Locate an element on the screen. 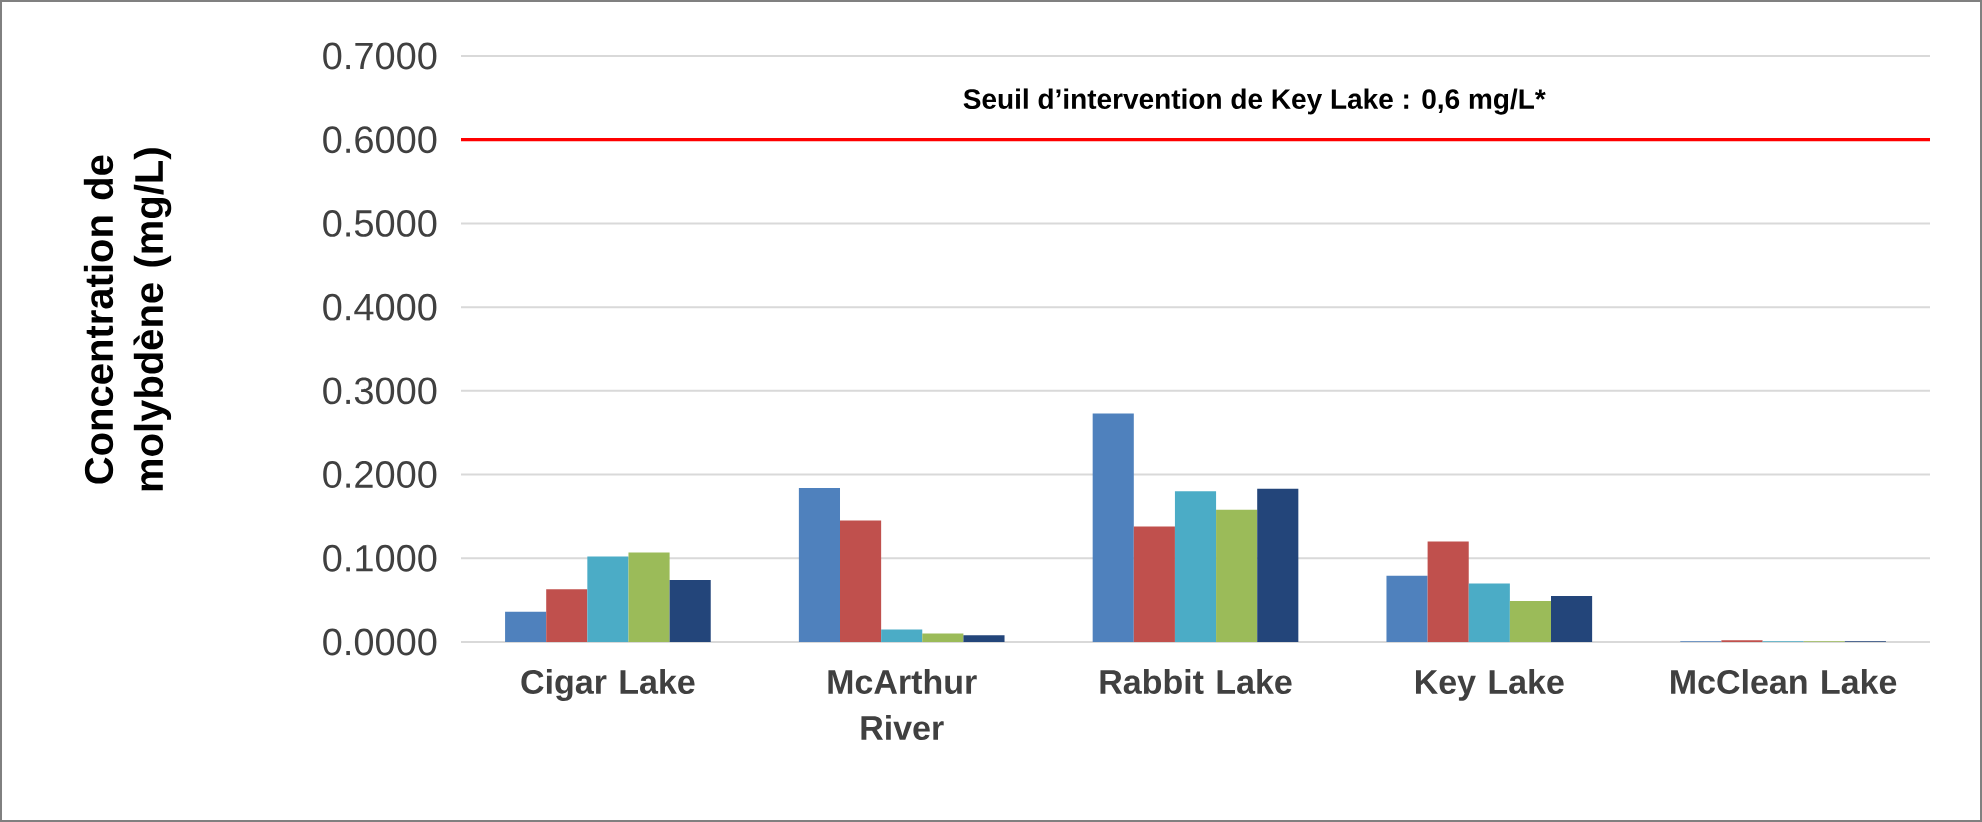  y-tick-label: 0.1000 is located at coordinates (380, 558).